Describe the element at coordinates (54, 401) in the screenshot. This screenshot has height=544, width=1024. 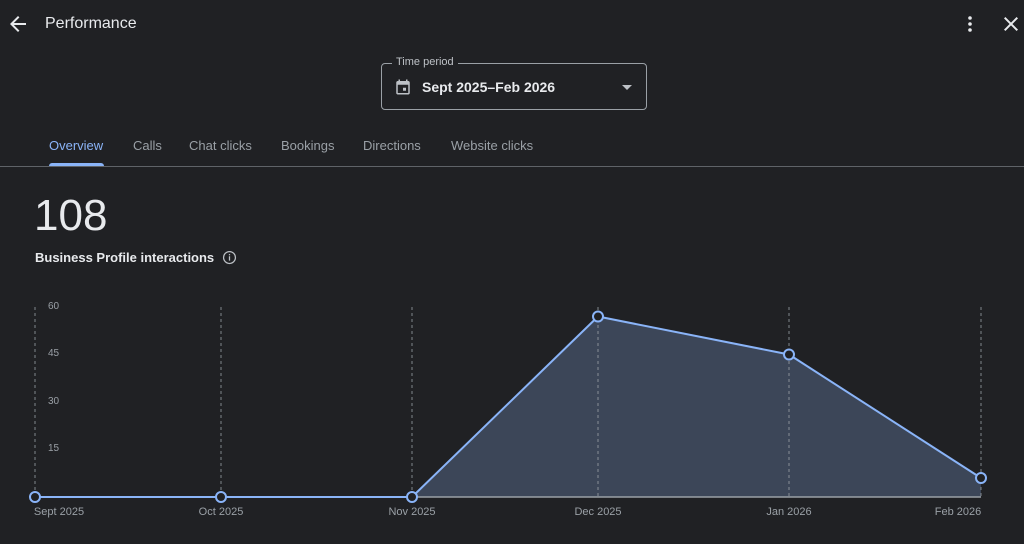
I see `y-tick-30: 30` at that location.